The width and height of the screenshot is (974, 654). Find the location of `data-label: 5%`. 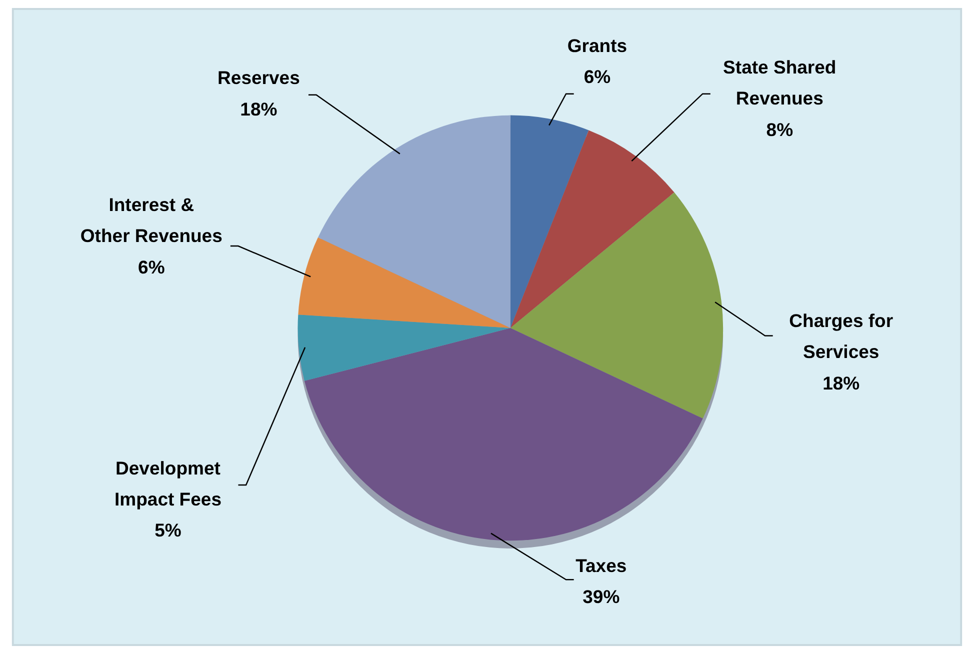

data-label: 5% is located at coordinates (168, 530).